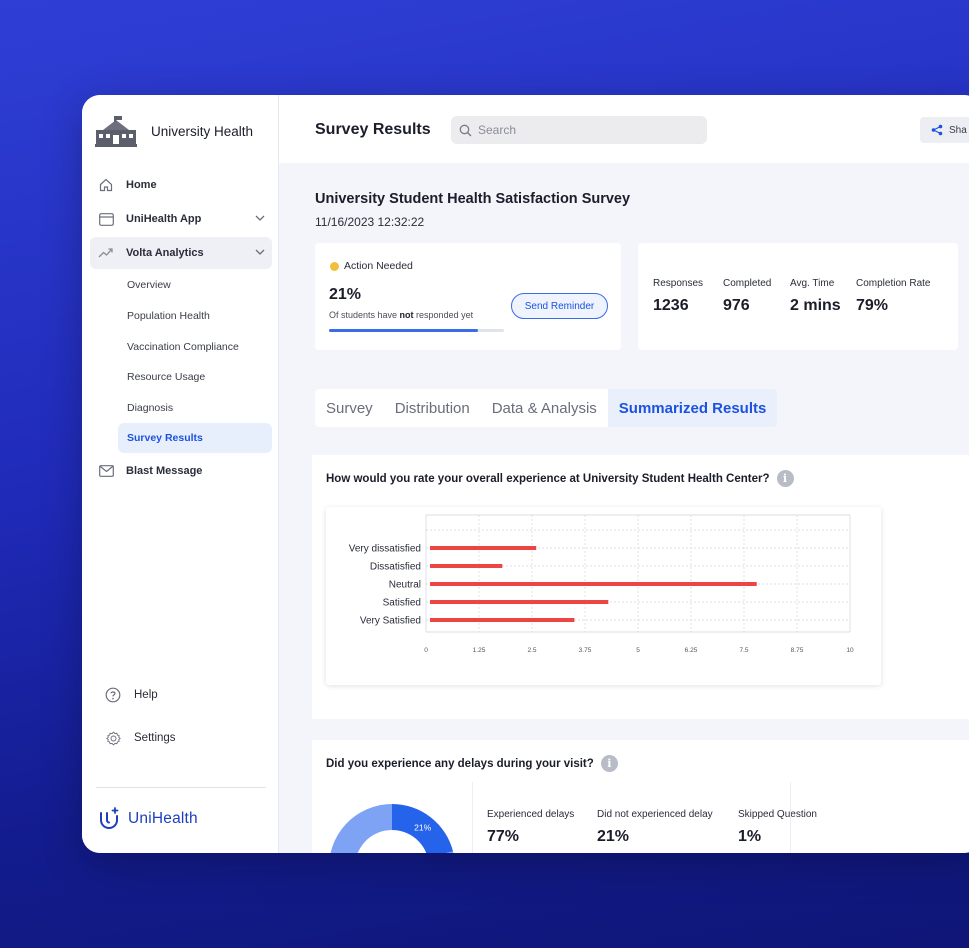 The height and width of the screenshot is (948, 969). I want to click on status-dot, so click(334, 266).